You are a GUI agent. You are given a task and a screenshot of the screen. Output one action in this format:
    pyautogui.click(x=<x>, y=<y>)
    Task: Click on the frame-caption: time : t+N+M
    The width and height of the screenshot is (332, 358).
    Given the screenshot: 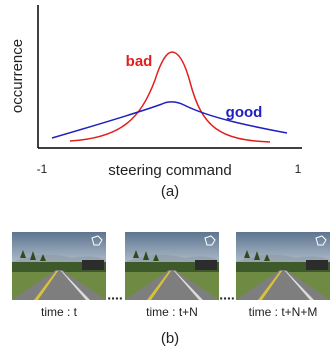 What is the action you would take?
    pyautogui.click(x=283, y=312)
    